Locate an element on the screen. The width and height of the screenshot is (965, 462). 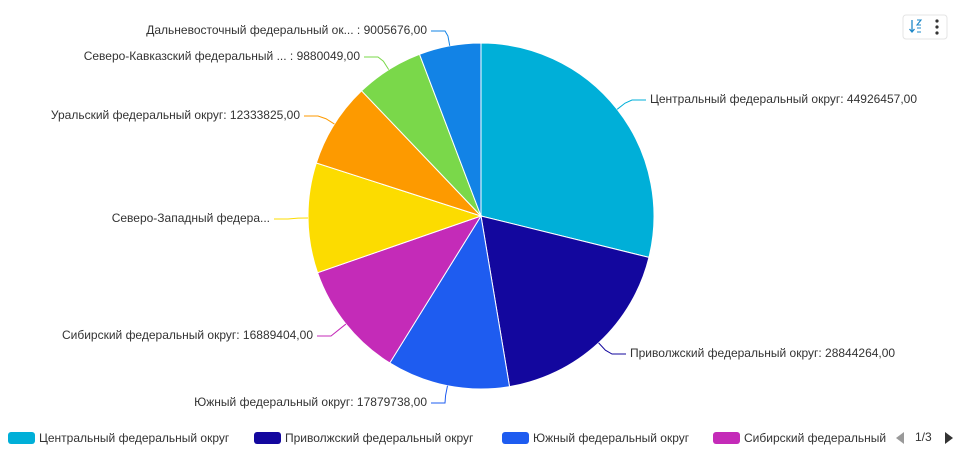
sort-button is located at coordinates (916, 26).